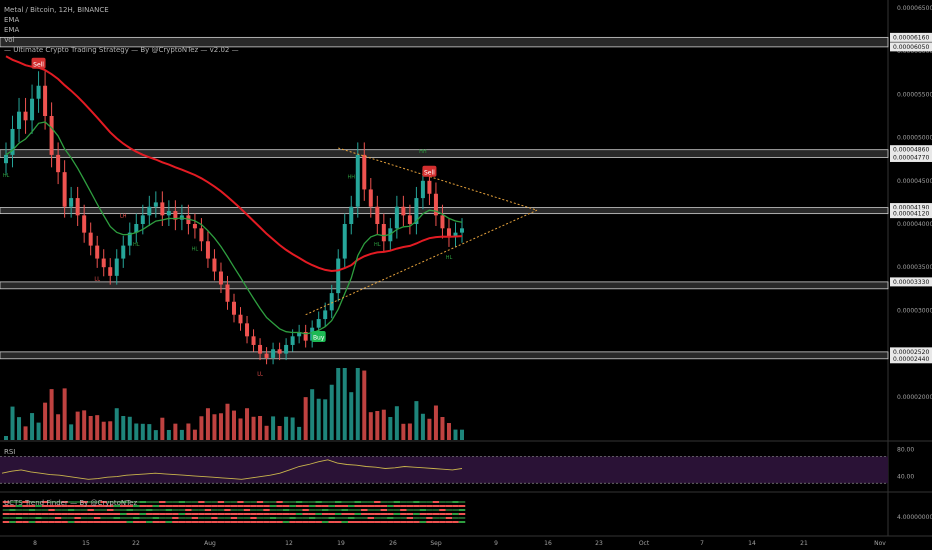 This screenshot has width=932, height=550. What do you see at coordinates (914, 310) in the screenshot?
I see `price-tick: 0.00003000` at bounding box center [914, 310].